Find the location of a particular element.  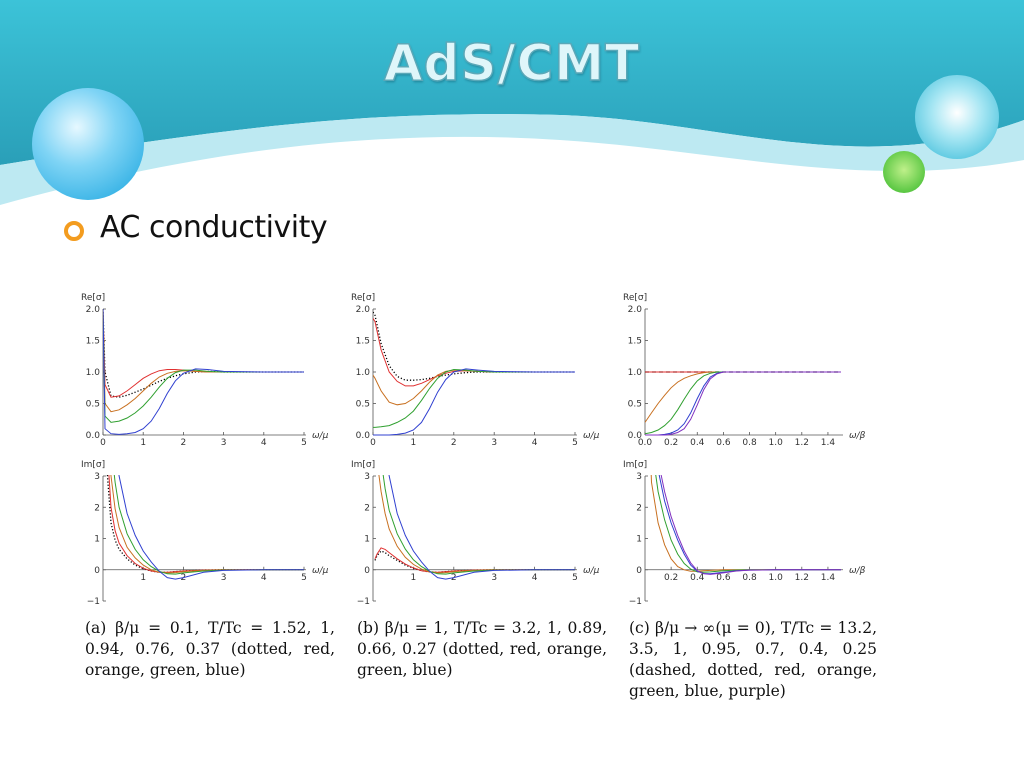

bullet-text: AC conductivity is located at coordinates (214, 227).